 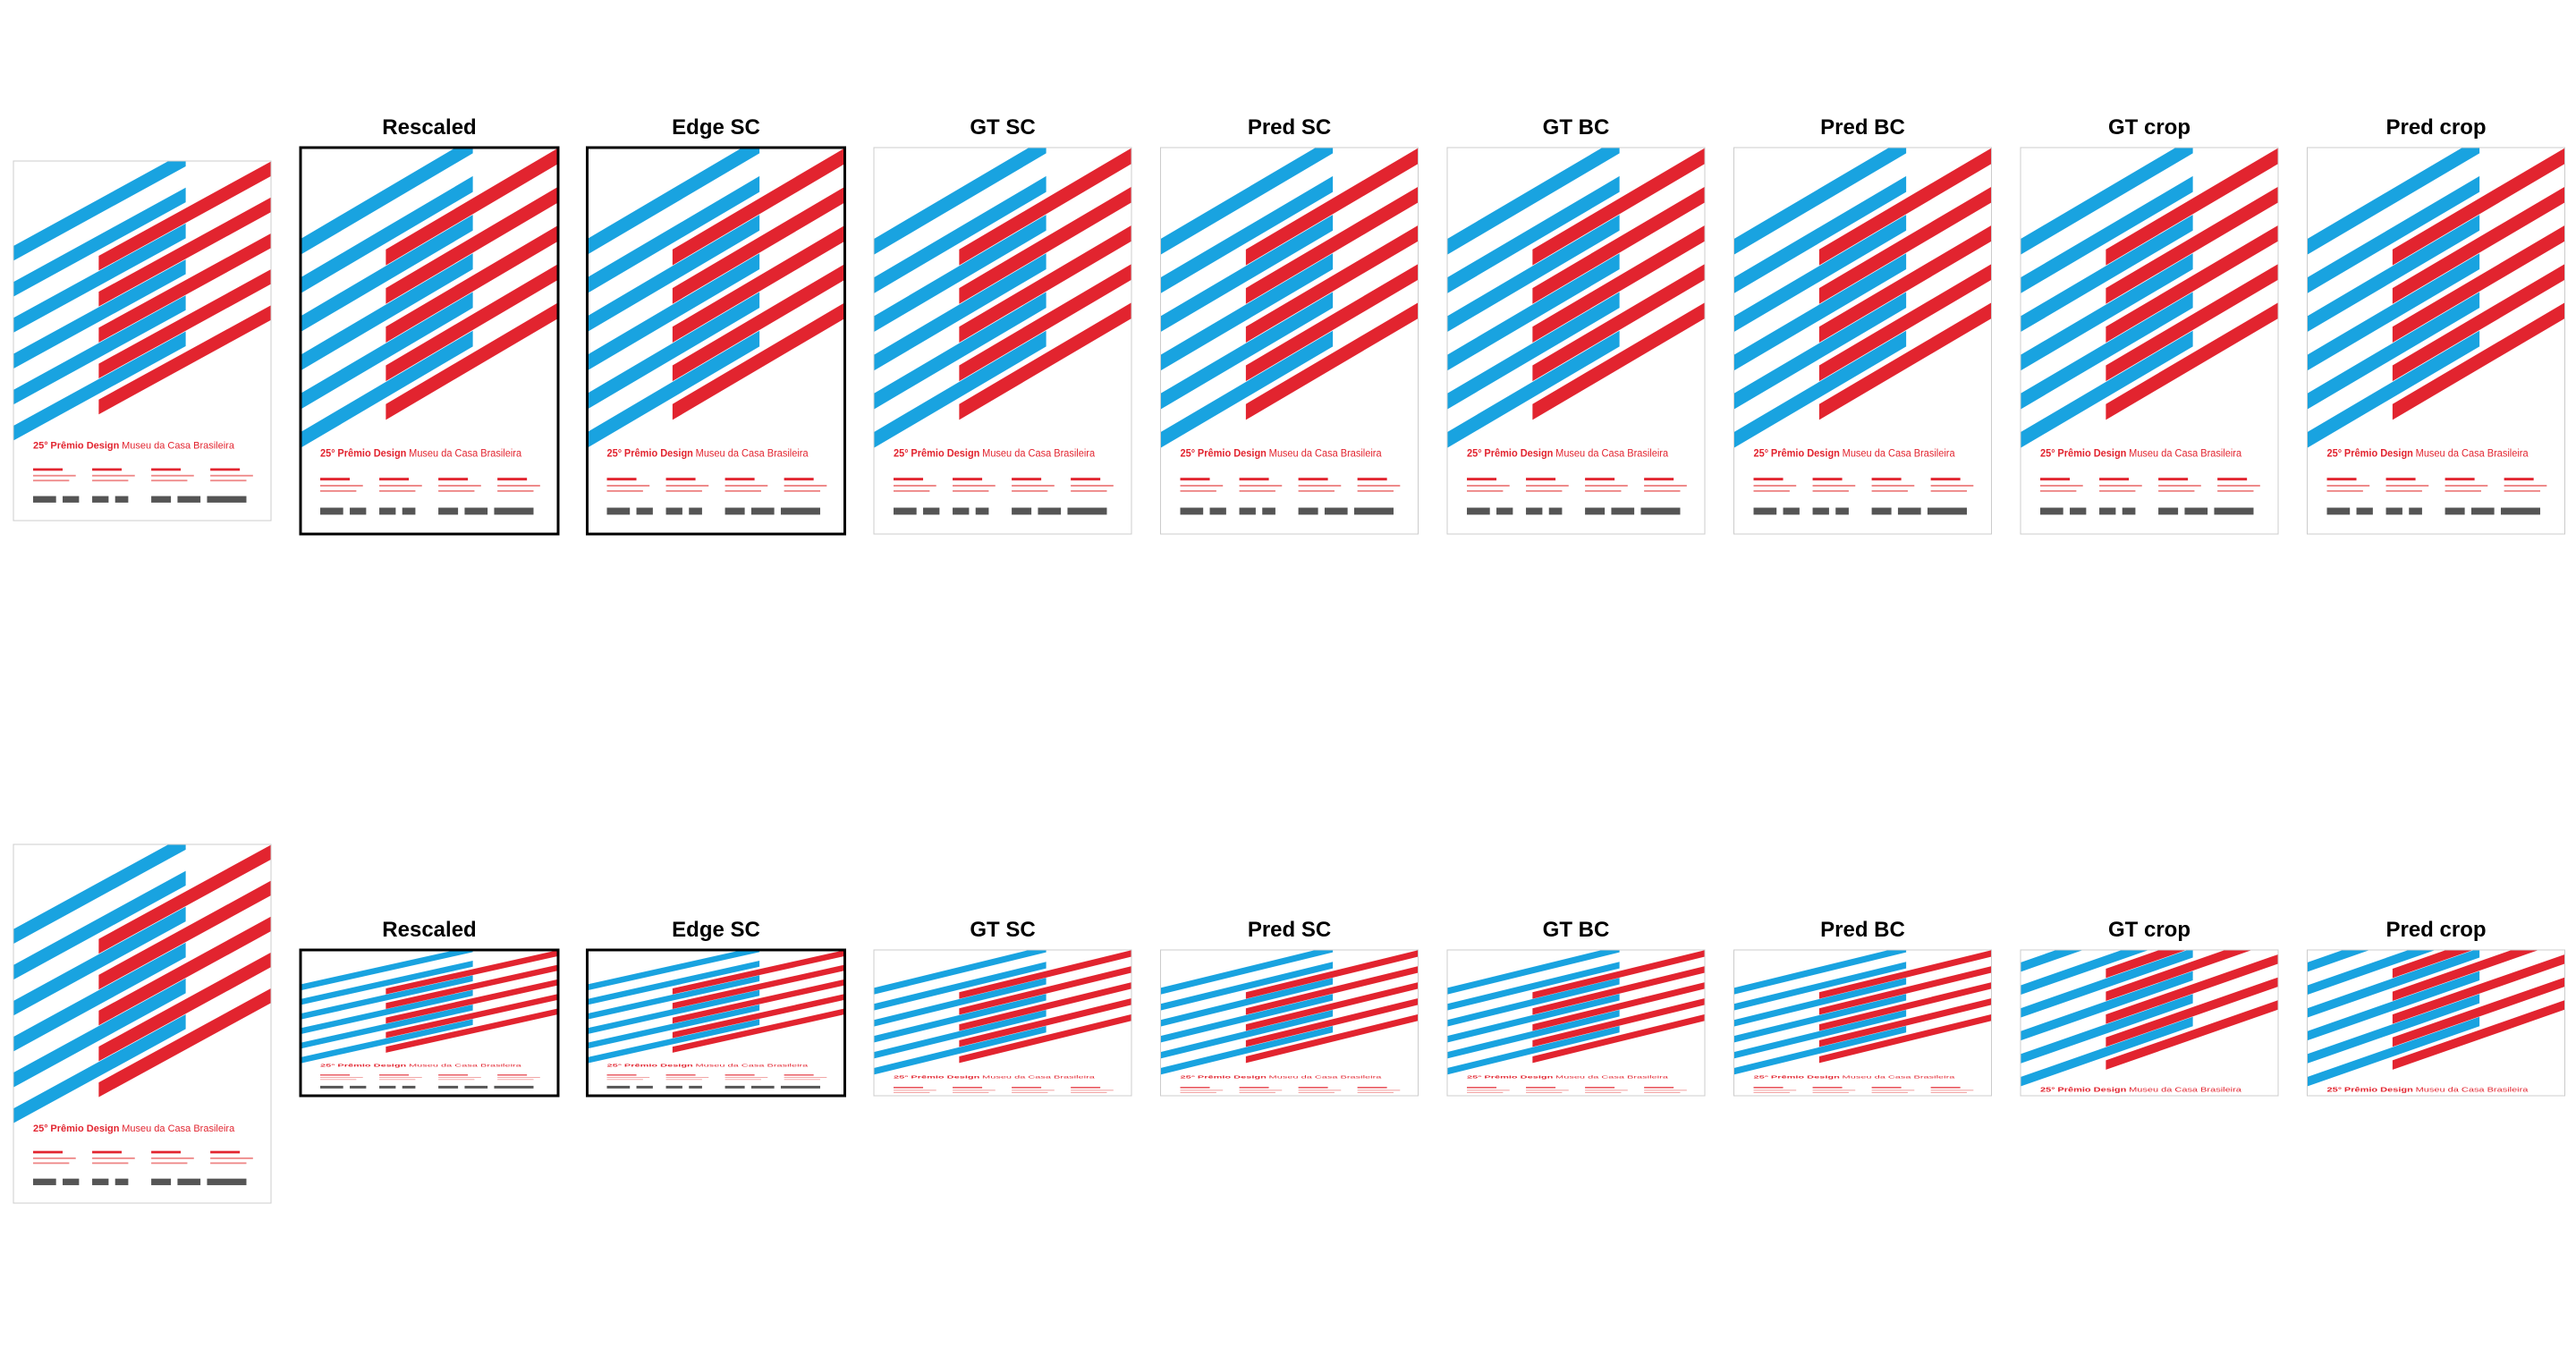 What do you see at coordinates (1002, 930) in the screenshot?
I see `panel-title: GT SC` at bounding box center [1002, 930].